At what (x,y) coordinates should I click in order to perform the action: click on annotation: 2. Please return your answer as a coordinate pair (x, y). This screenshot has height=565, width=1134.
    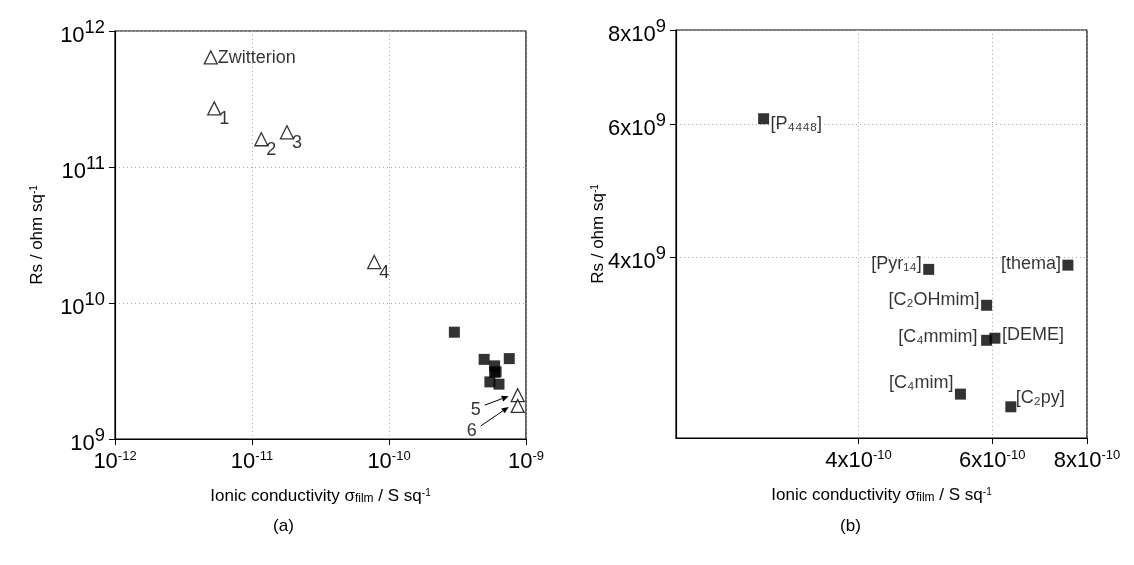
    Looking at the image, I should click on (271, 149).